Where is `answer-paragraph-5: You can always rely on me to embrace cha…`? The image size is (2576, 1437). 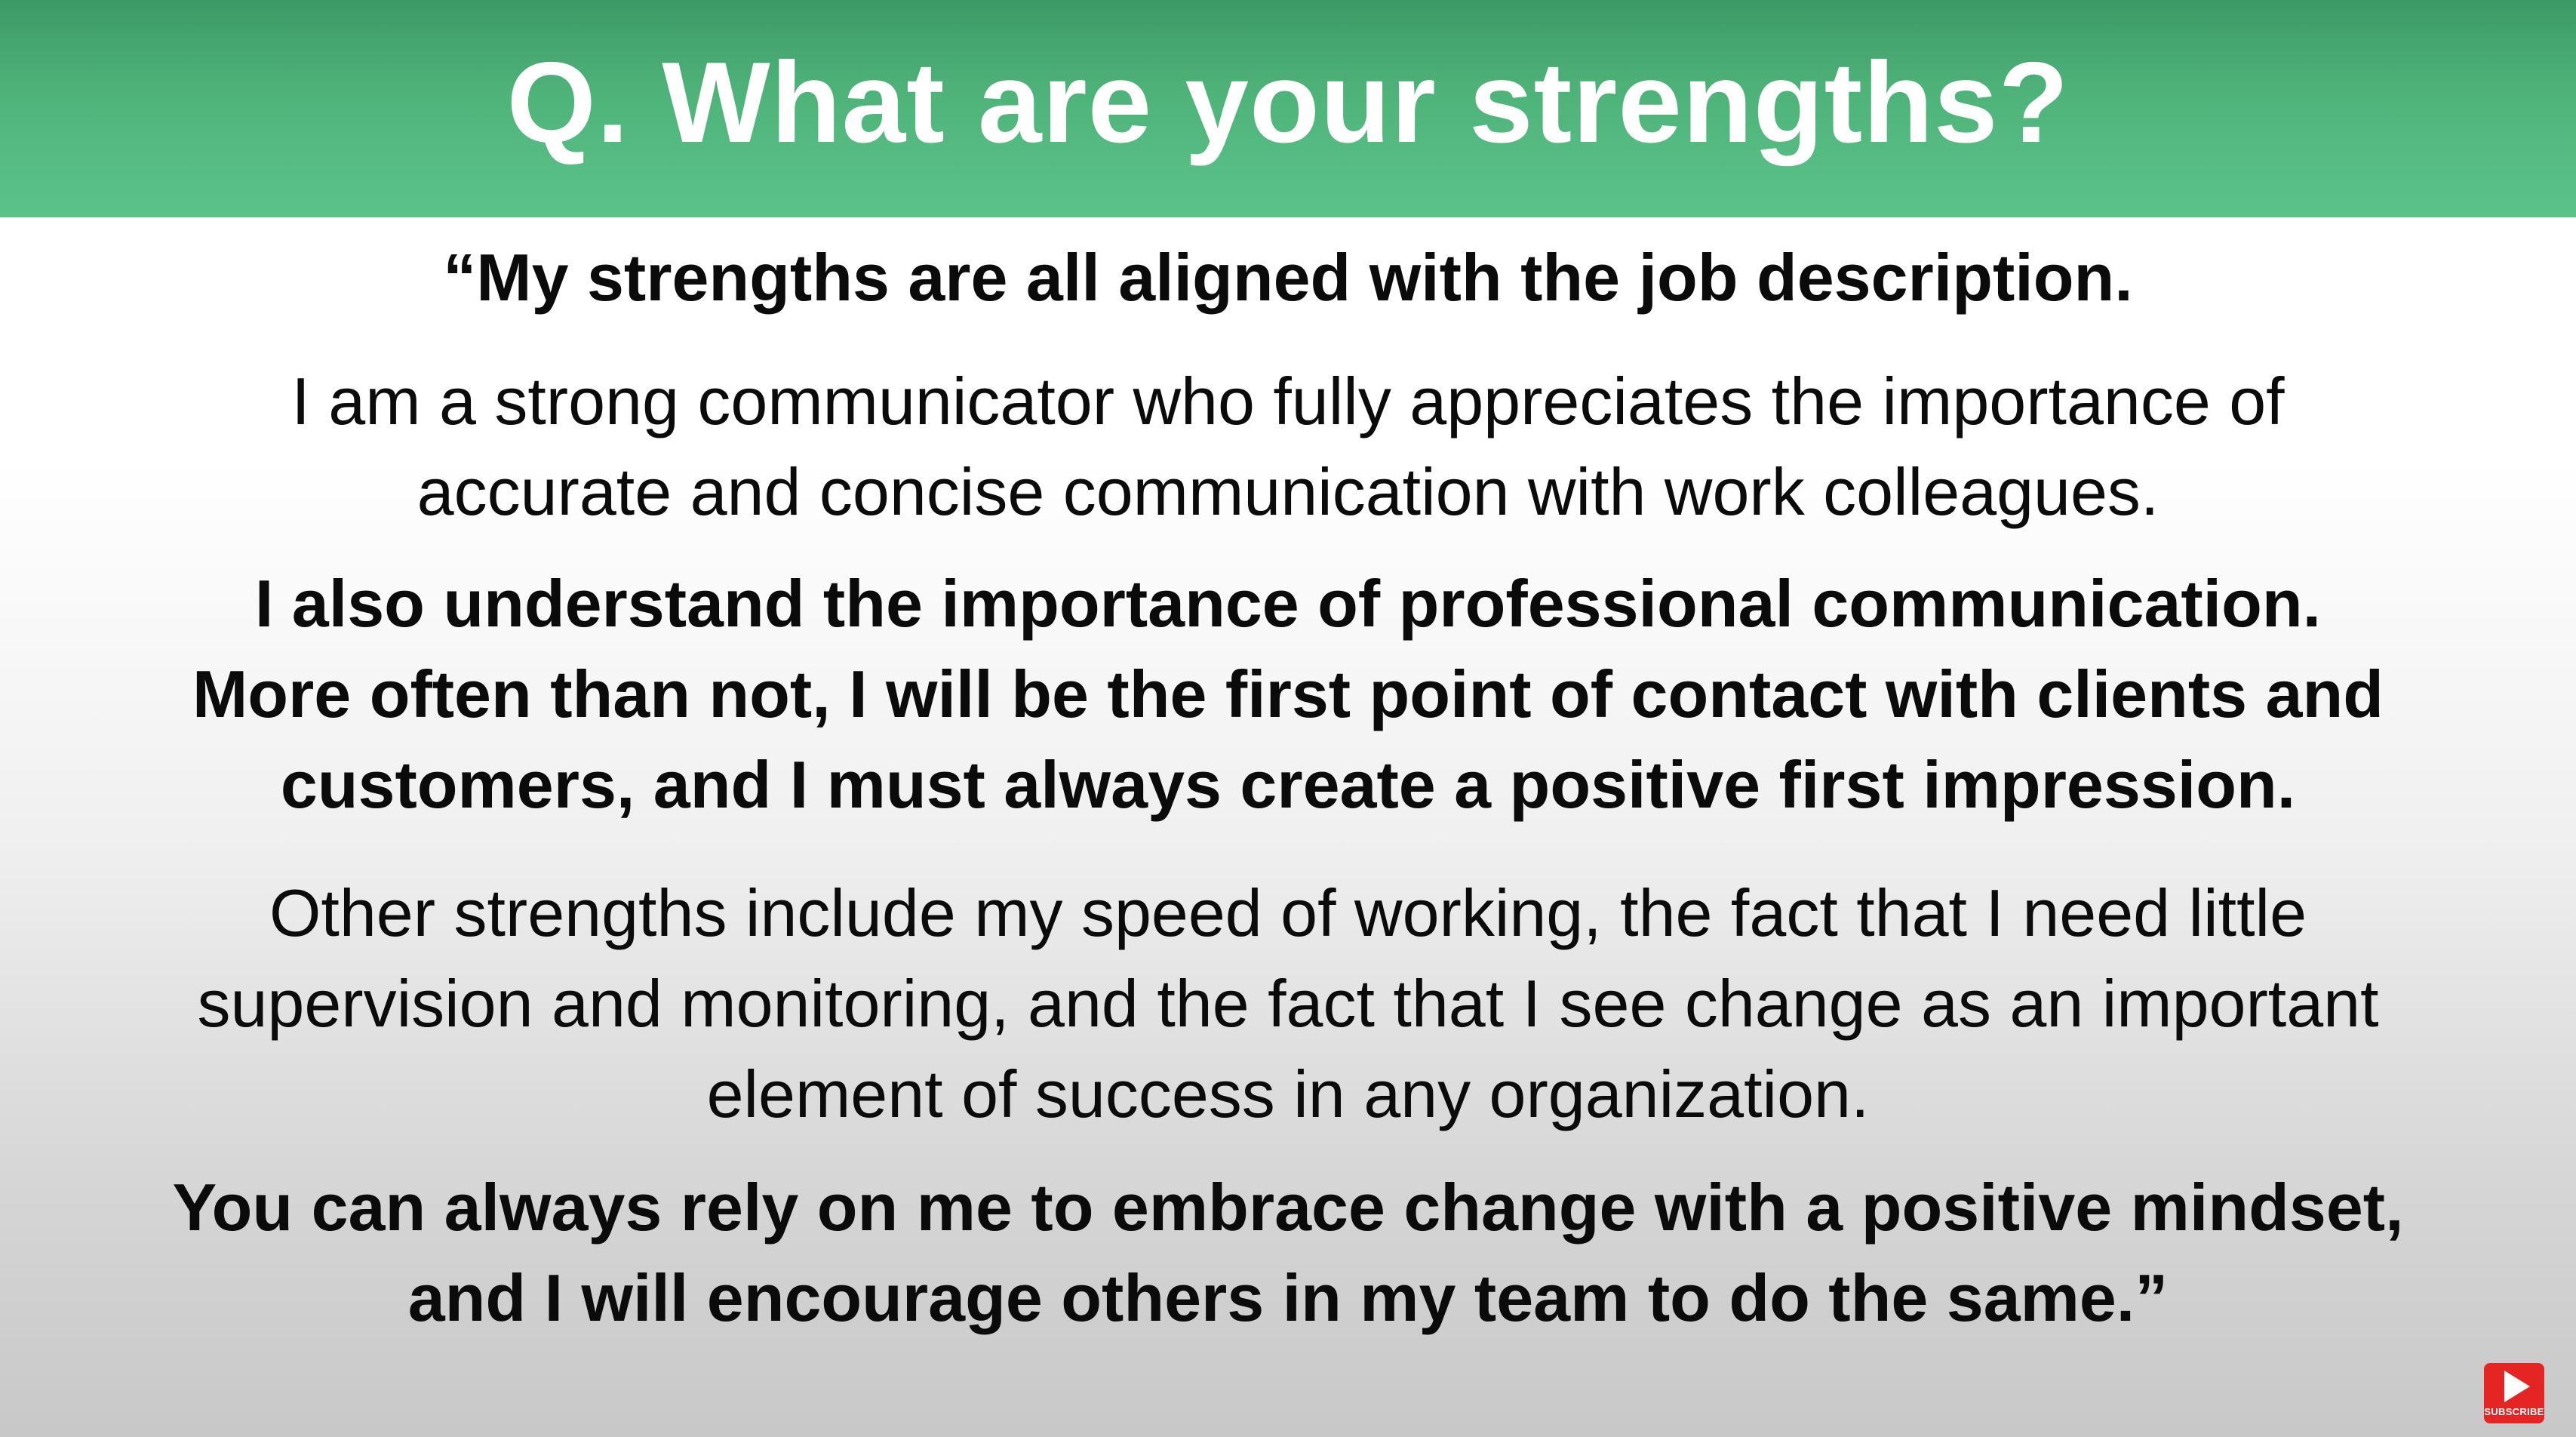
answer-paragraph-5: You can always rely on me to embrace cha… is located at coordinates (1288, 1252).